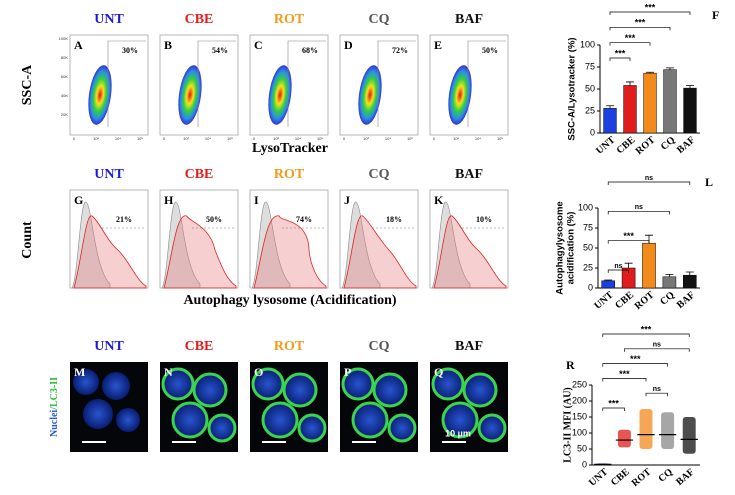  What do you see at coordinates (624, 438) in the screenshot?
I see `dot-spread` at bounding box center [624, 438].